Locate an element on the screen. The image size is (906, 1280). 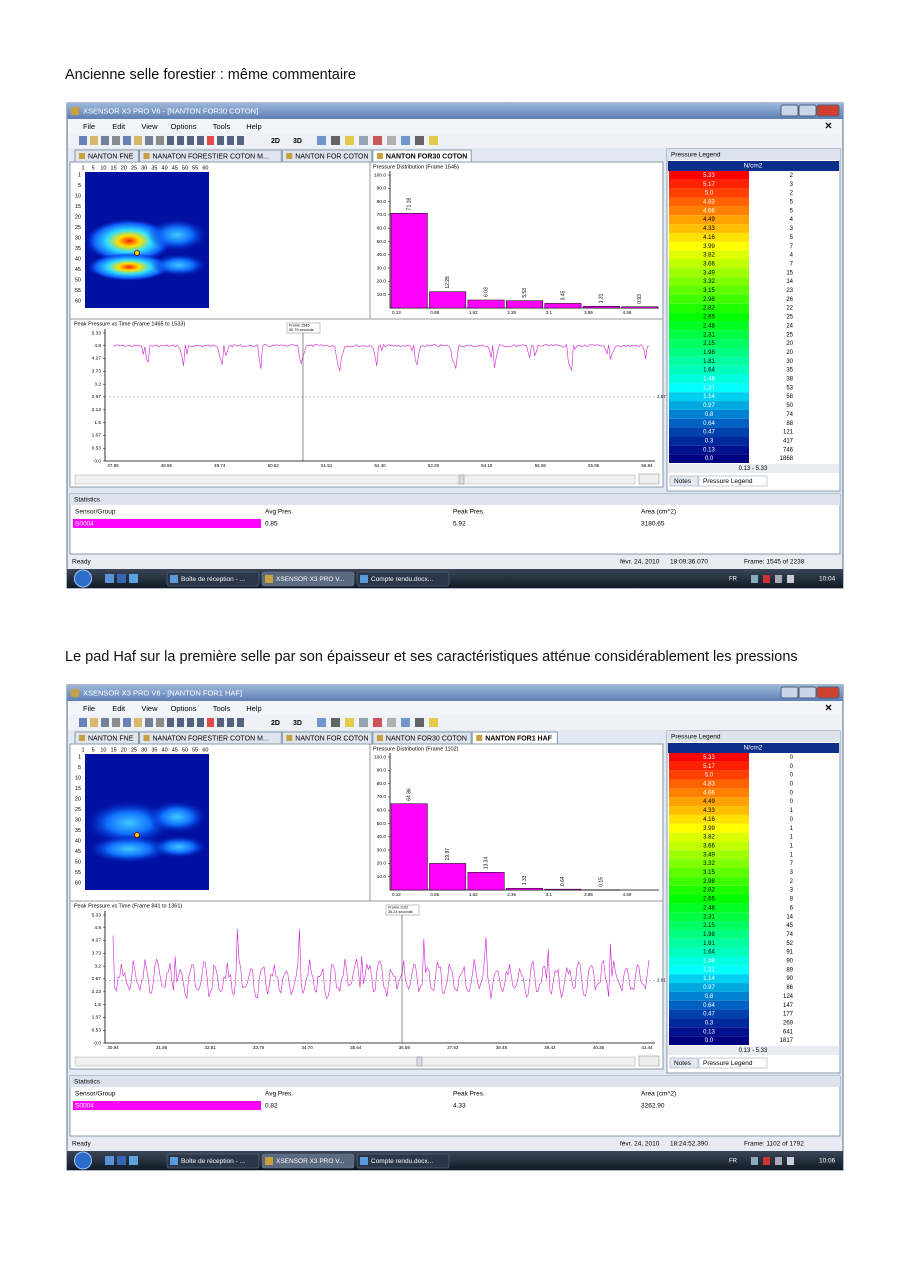
heatmap-y-label: 55 is located at coordinates (78, 291).